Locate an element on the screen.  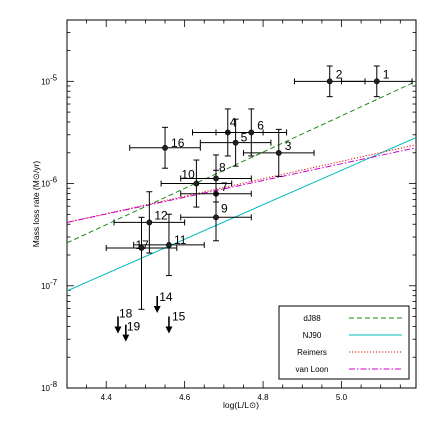
x-axis-title: log(L/L⊙) is located at coordinates (241, 405).